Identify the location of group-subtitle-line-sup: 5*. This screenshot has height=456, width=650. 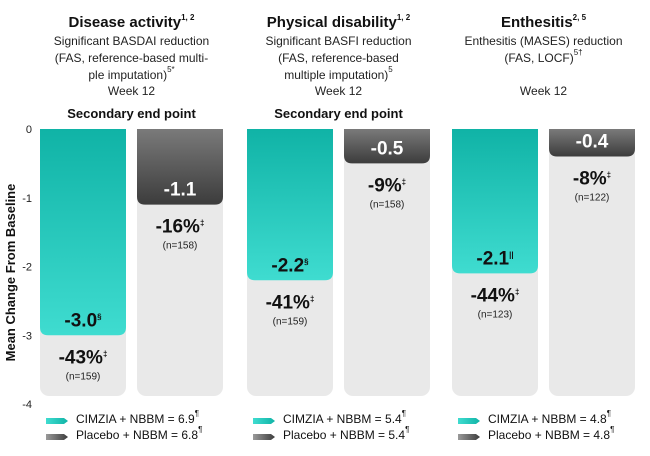
(171, 69).